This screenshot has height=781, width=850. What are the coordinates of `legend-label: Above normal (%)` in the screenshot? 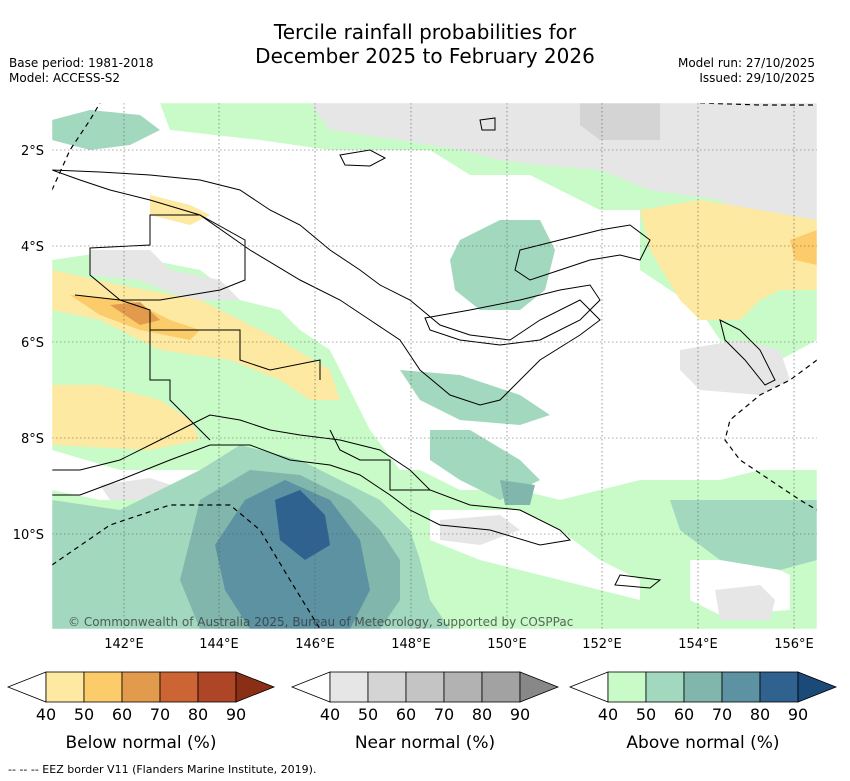 It's located at (702, 743).